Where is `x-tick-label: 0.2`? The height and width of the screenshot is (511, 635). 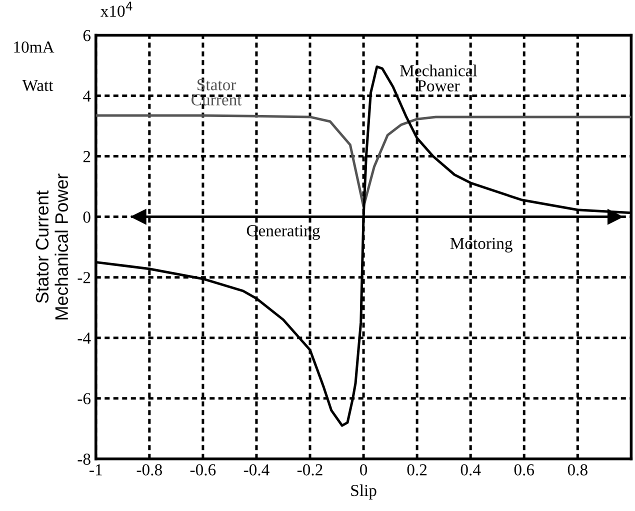 x-tick-label: 0.2 is located at coordinates (417, 470).